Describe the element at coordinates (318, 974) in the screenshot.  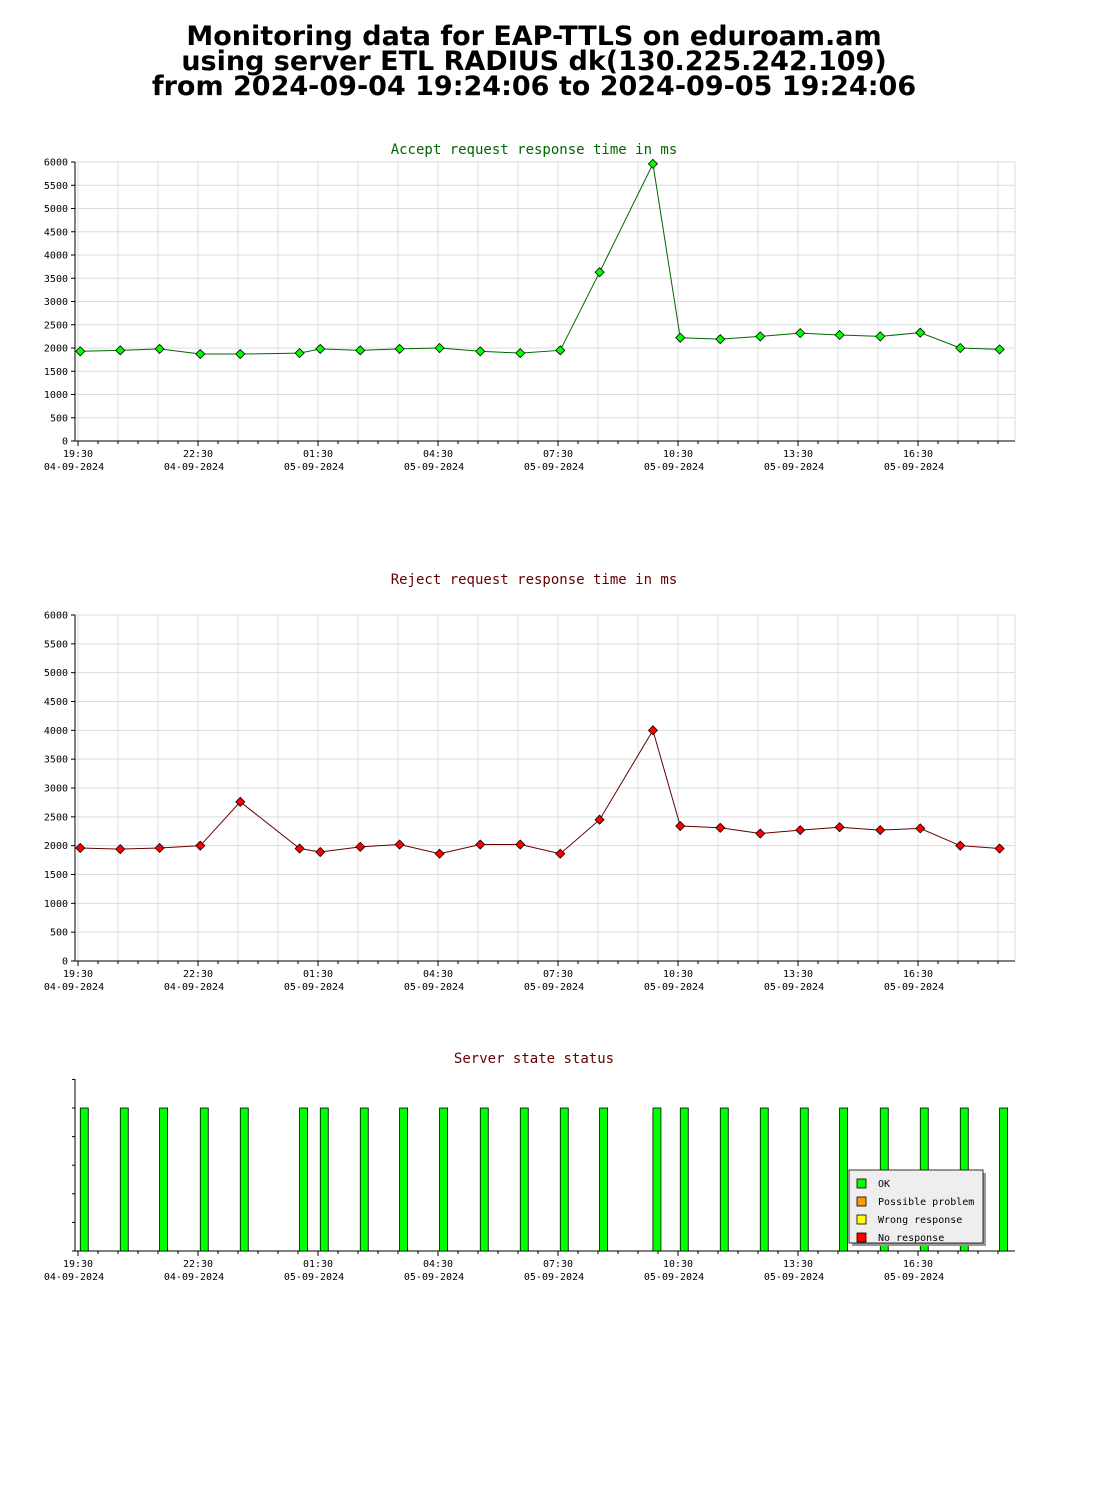
I see `reject-x-tick-label: 01:30` at that location.